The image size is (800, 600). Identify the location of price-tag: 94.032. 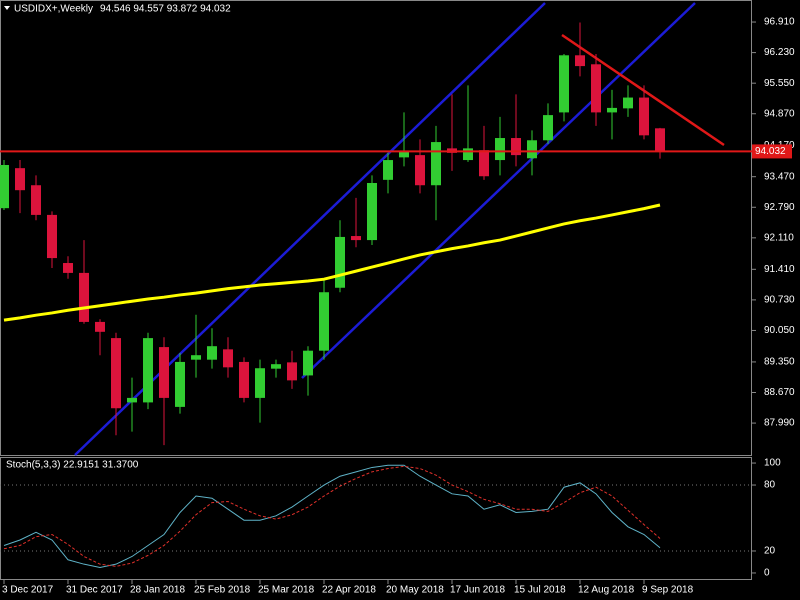
(770, 151).